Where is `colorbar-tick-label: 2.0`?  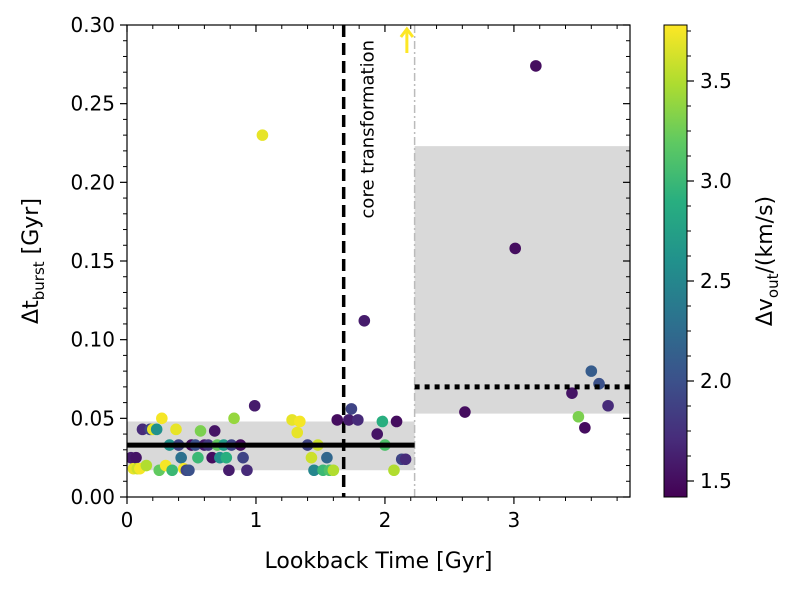
colorbar-tick-label: 2.0 is located at coordinates (716, 381).